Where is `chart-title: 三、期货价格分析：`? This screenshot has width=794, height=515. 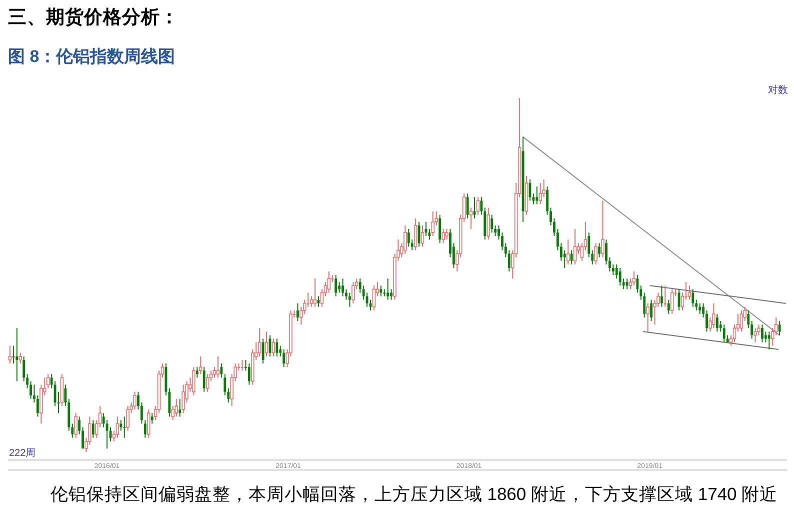 chart-title: 三、期货价格分析： is located at coordinates (93, 16).